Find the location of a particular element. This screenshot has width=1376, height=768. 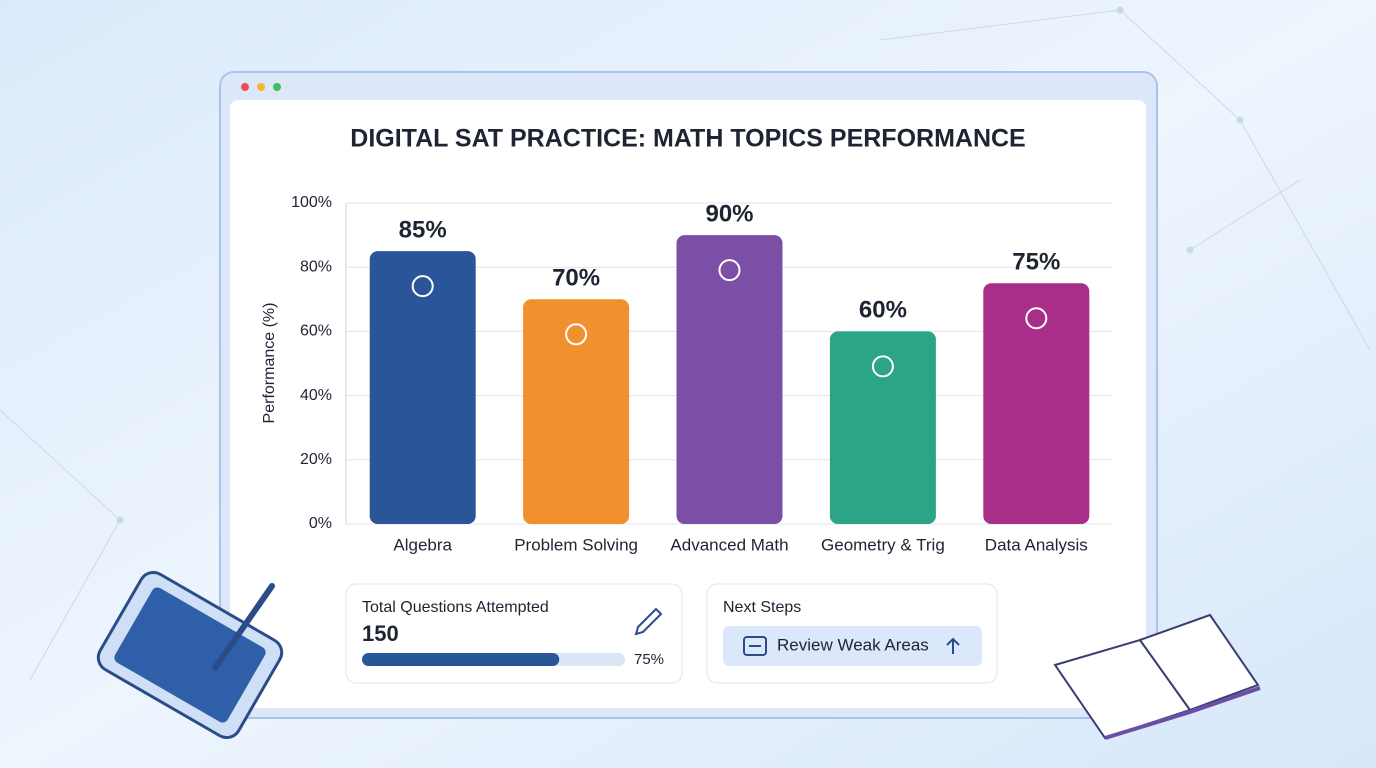

y-tick-label: 20% is located at coordinates (316, 459).